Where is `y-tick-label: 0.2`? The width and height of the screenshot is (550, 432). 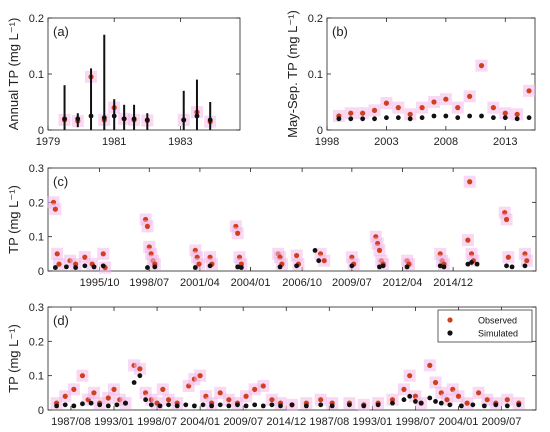
y-tick-label: 0.2 is located at coordinates (36, 342).